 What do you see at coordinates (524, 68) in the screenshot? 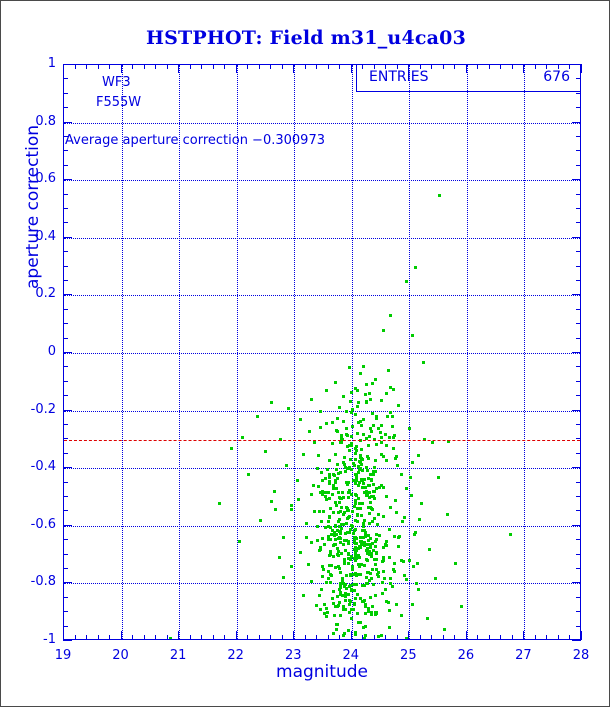
I see `x-axis-tick` at bounding box center [524, 68].